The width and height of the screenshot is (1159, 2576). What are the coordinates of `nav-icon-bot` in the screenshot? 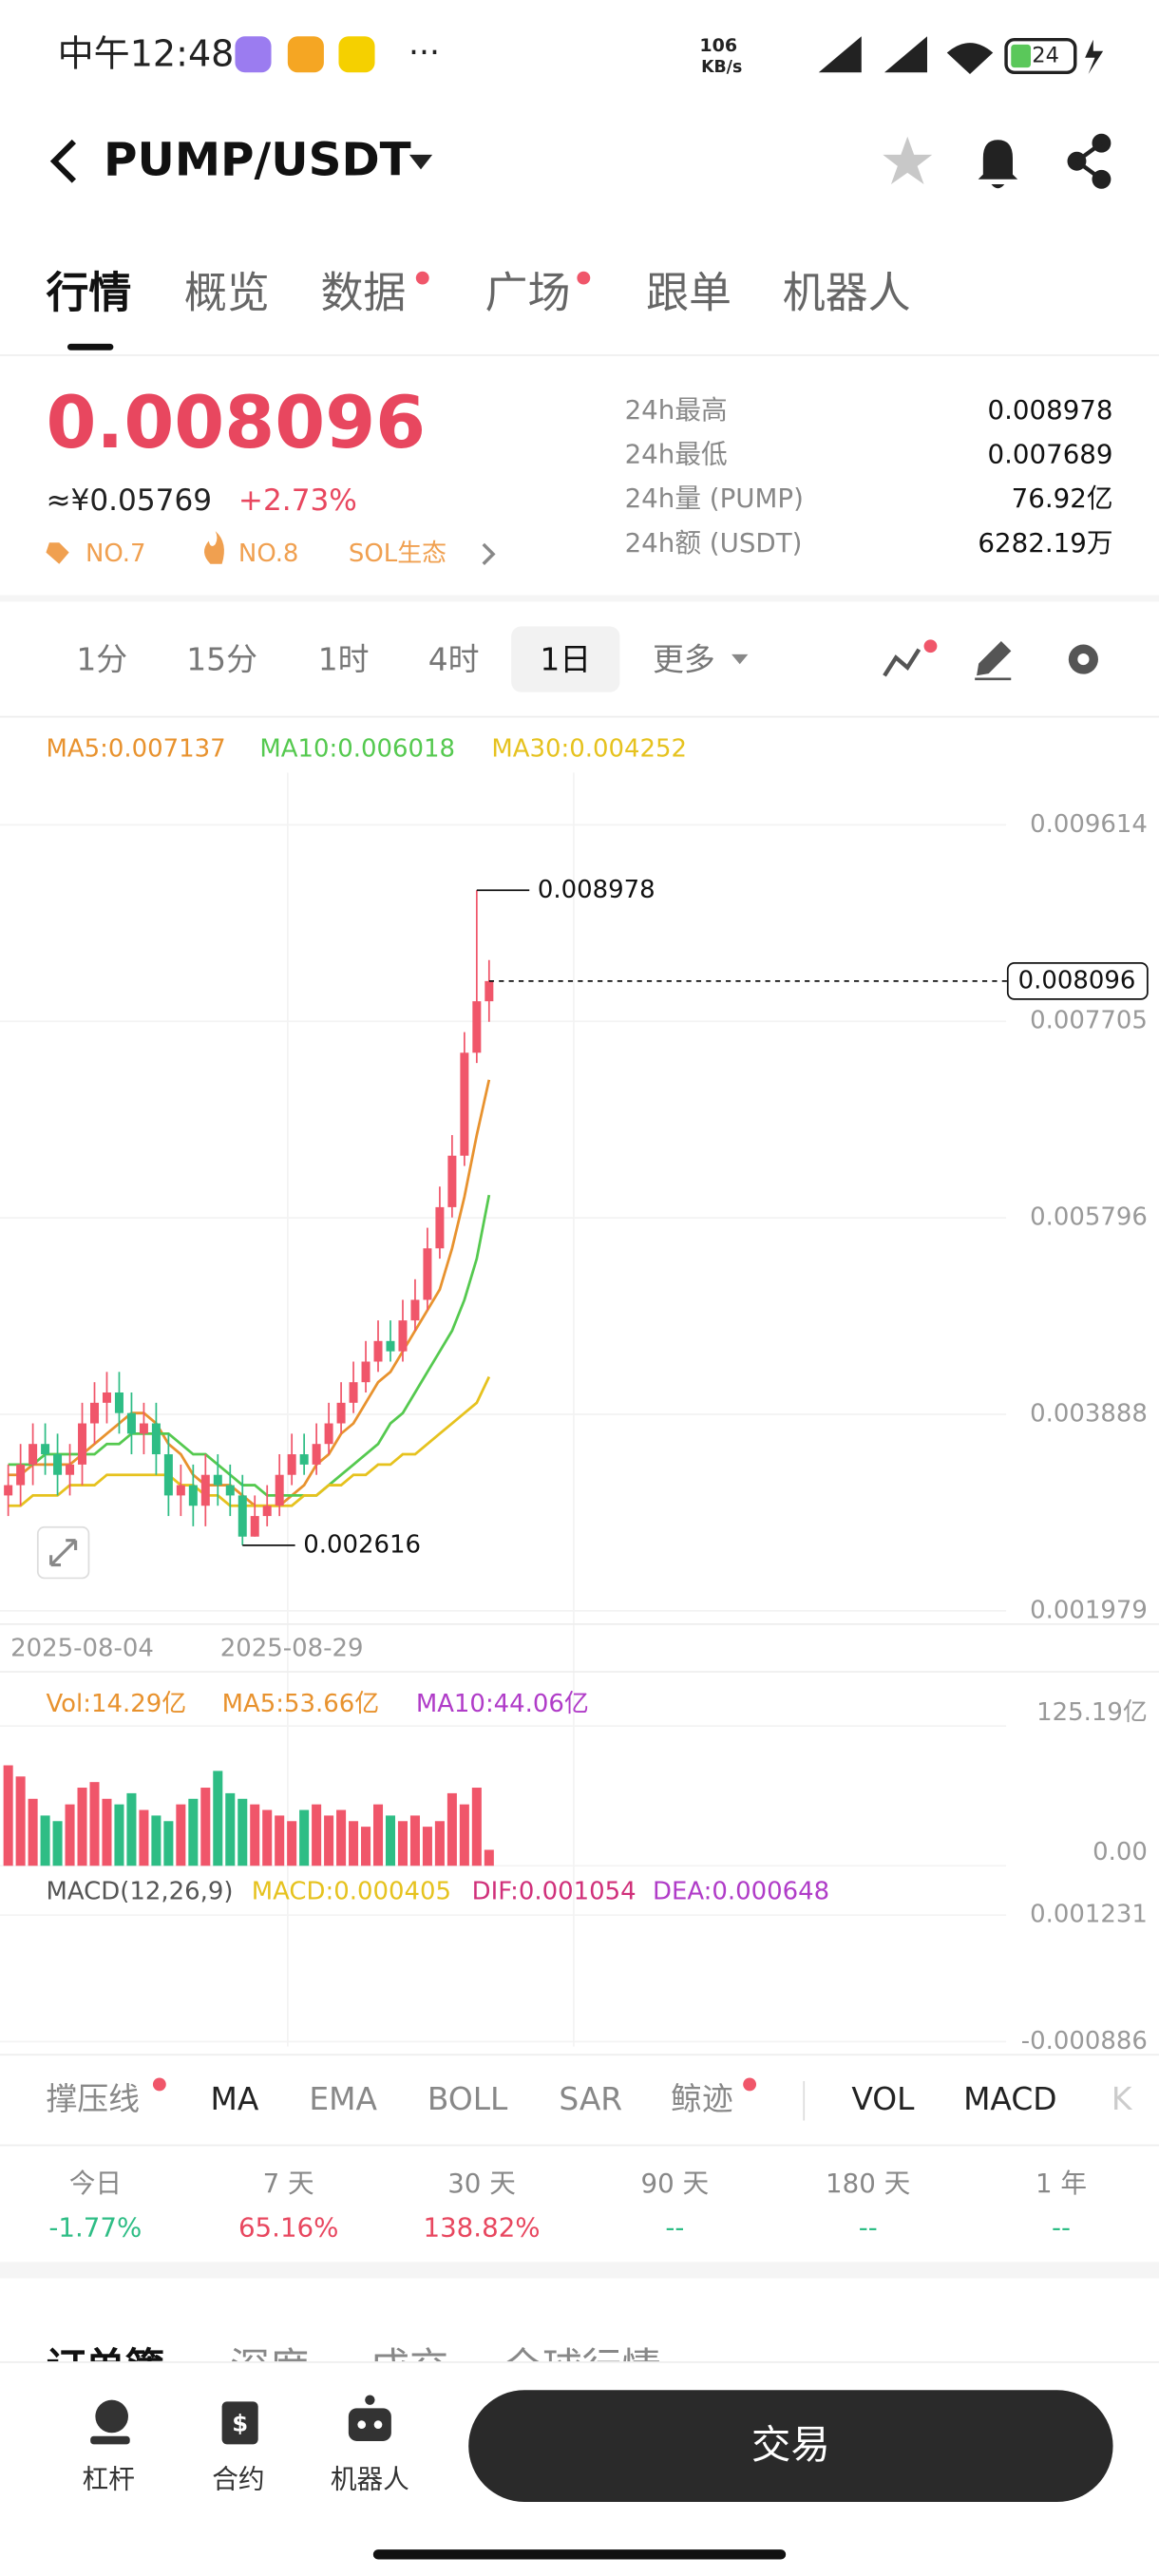 It's located at (369, 2418).